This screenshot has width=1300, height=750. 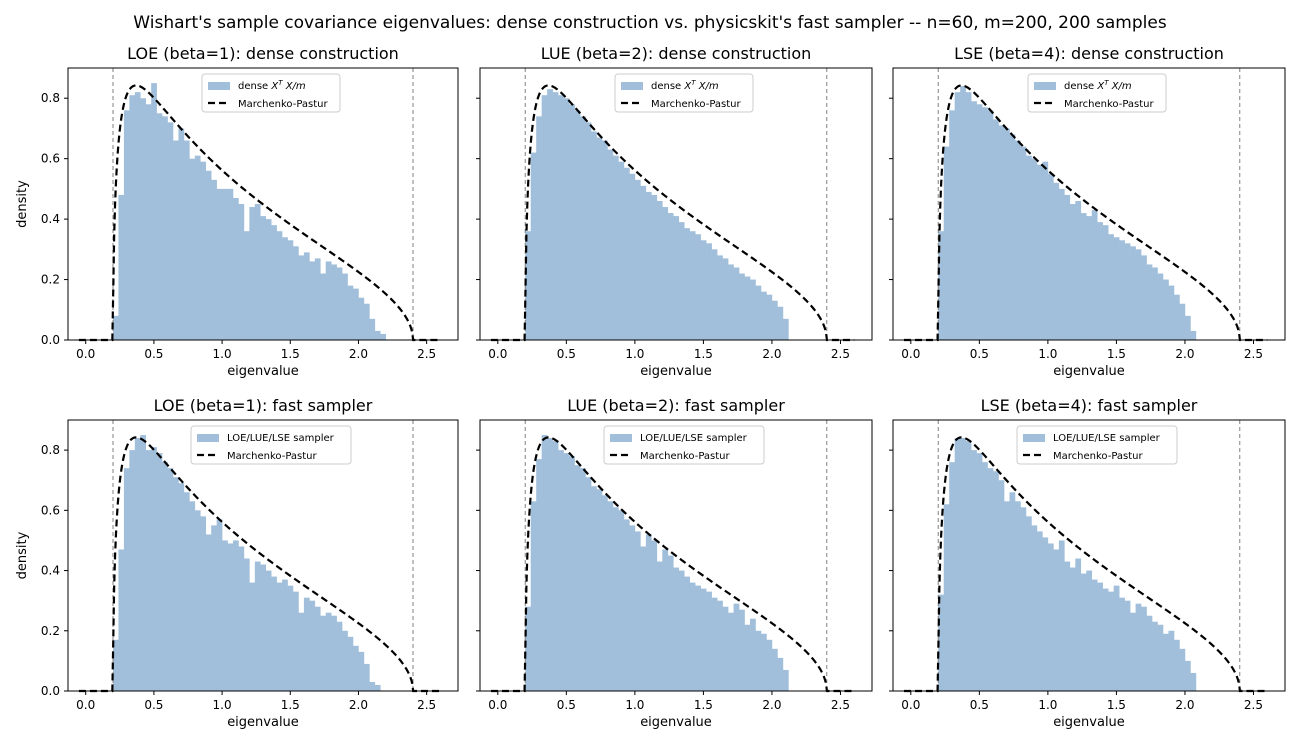 What do you see at coordinates (1253, 705) in the screenshot?
I see `x-tick-label: 2.5` at bounding box center [1253, 705].